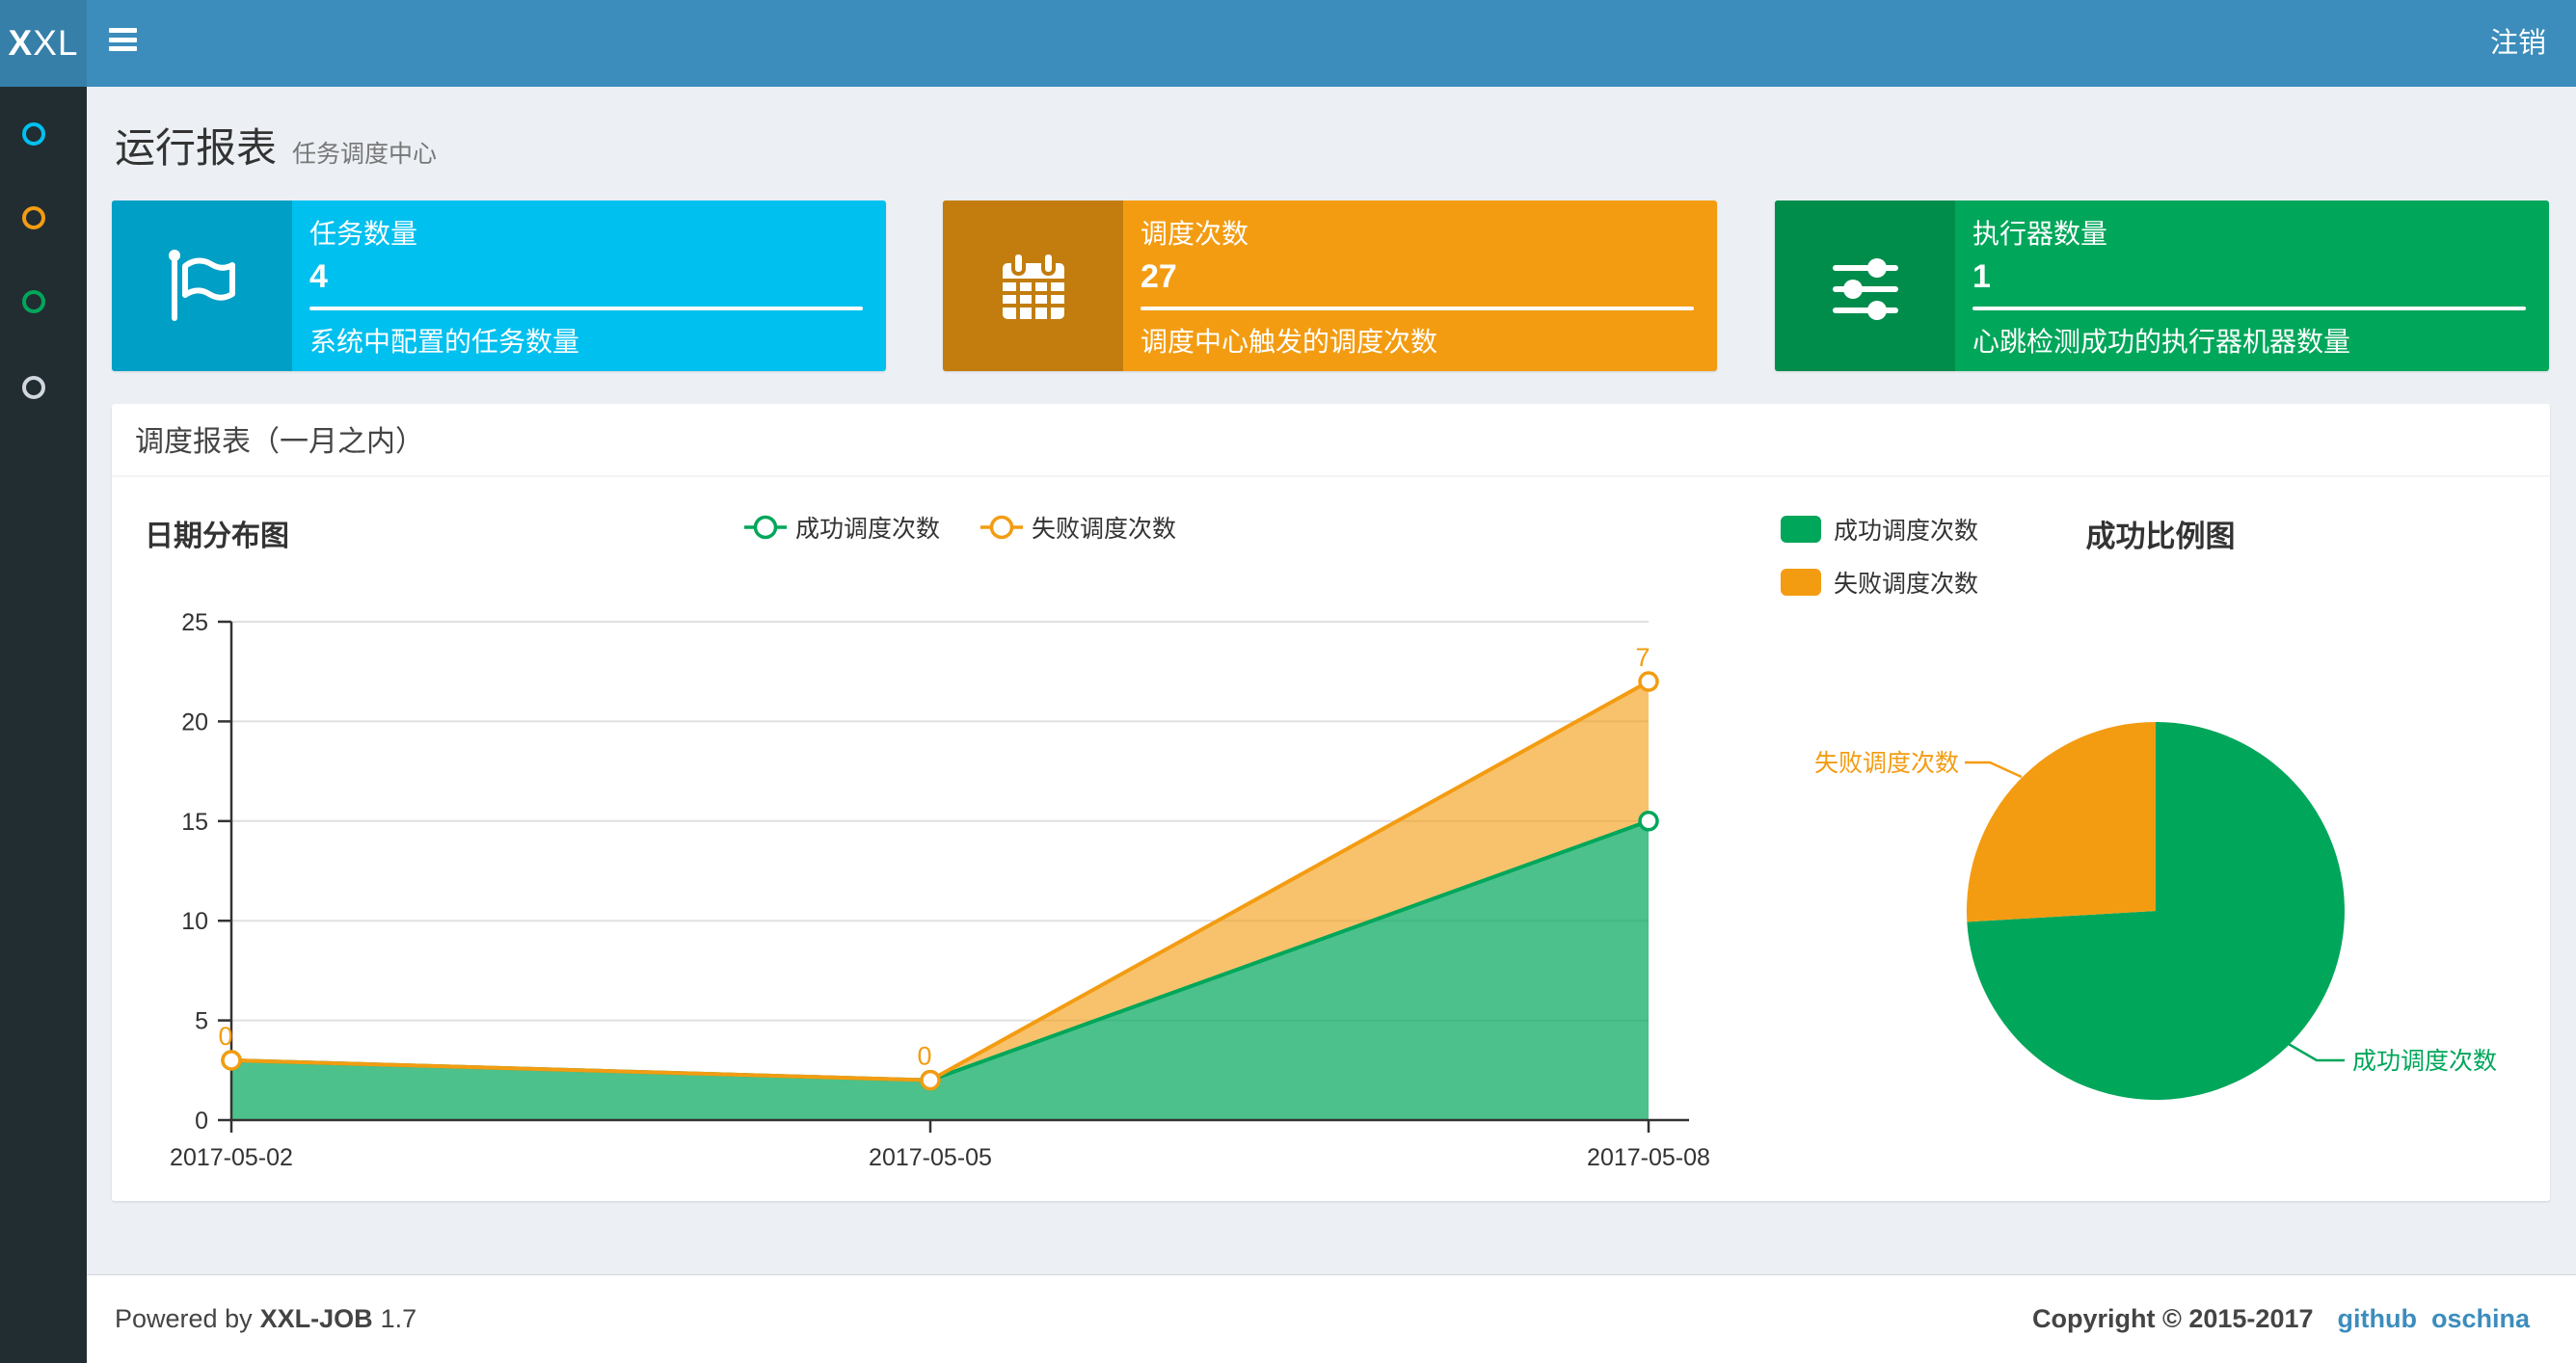 This screenshot has height=1363, width=2576. What do you see at coordinates (1331, 440) in the screenshot?
I see `panel-title: 调度报表（一月之内）` at bounding box center [1331, 440].